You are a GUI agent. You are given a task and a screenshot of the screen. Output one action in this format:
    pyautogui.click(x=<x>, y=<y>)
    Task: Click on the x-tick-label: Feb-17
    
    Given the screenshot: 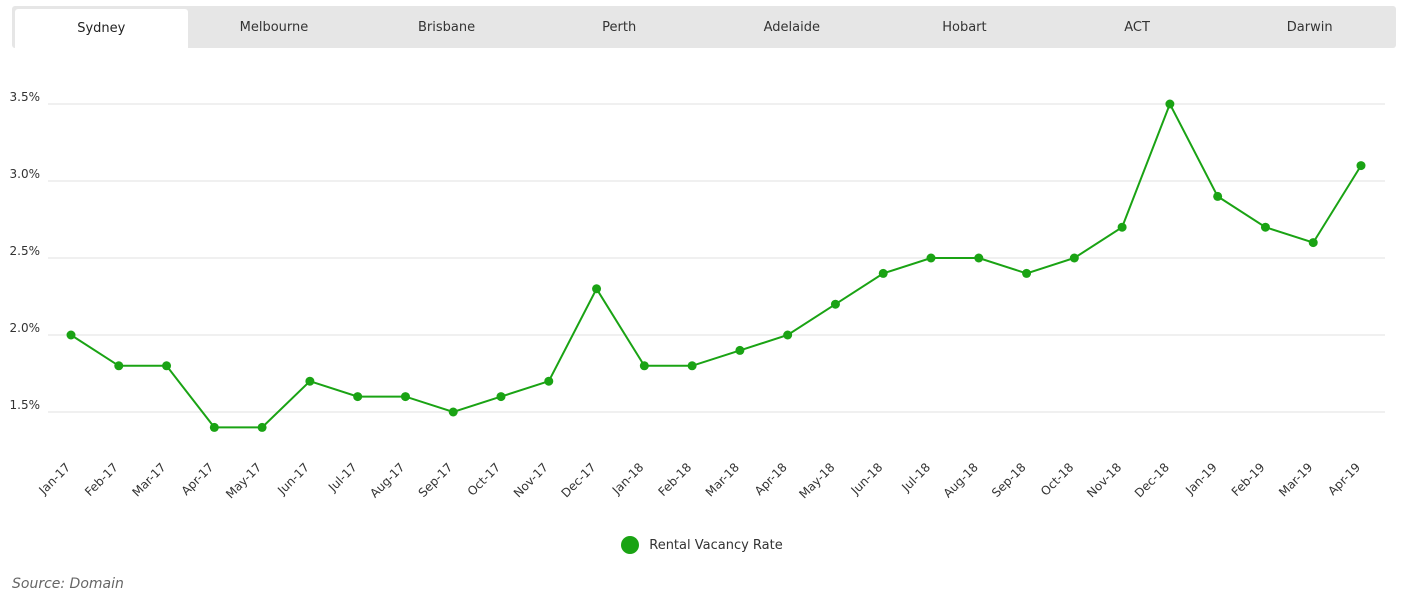 What is the action you would take?
    pyautogui.click(x=101, y=479)
    